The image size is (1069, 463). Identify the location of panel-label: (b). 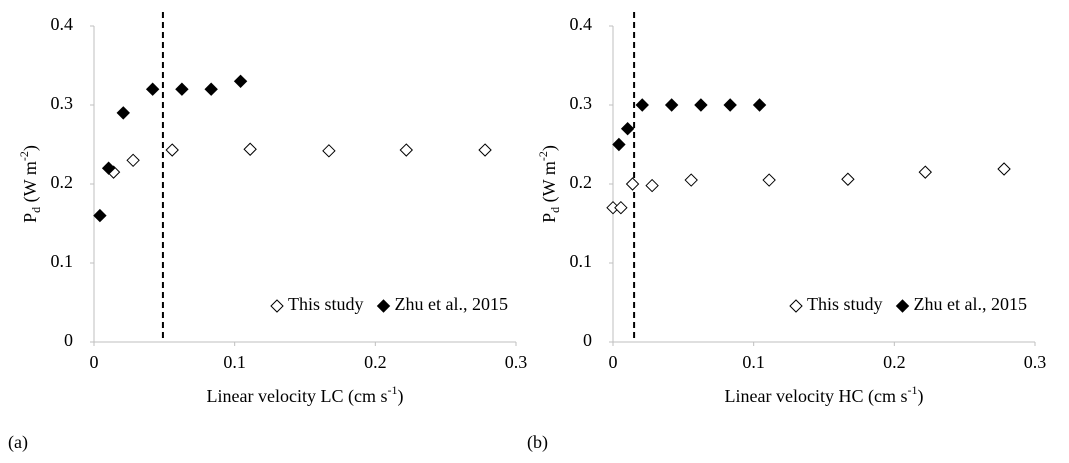
(537, 442).